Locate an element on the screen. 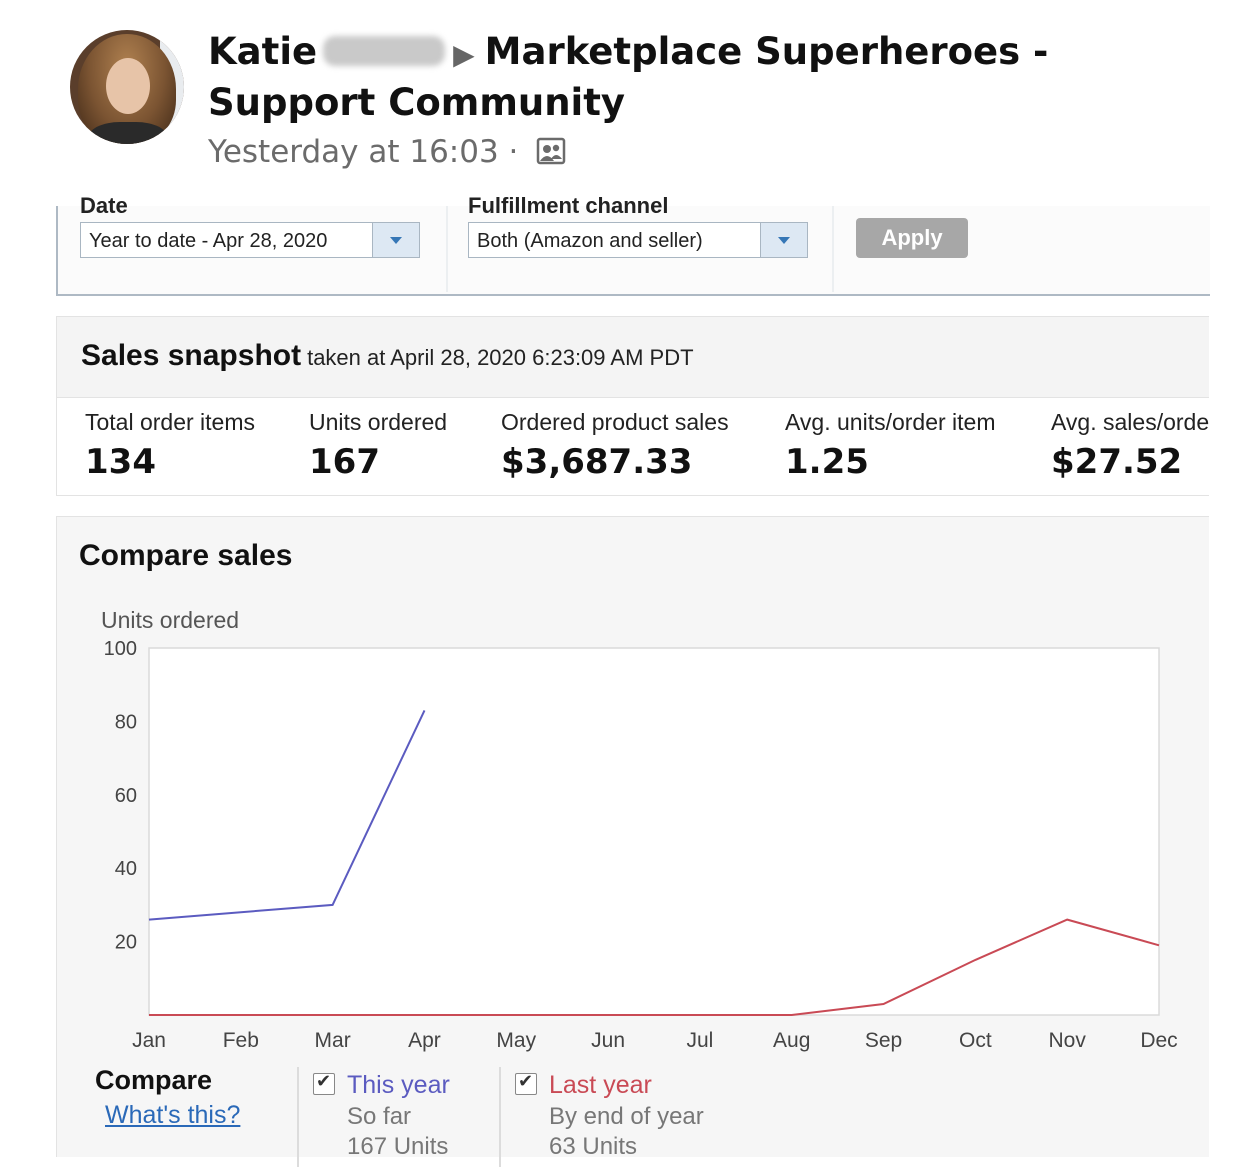  metric-label: Total order items is located at coordinates (170, 422).